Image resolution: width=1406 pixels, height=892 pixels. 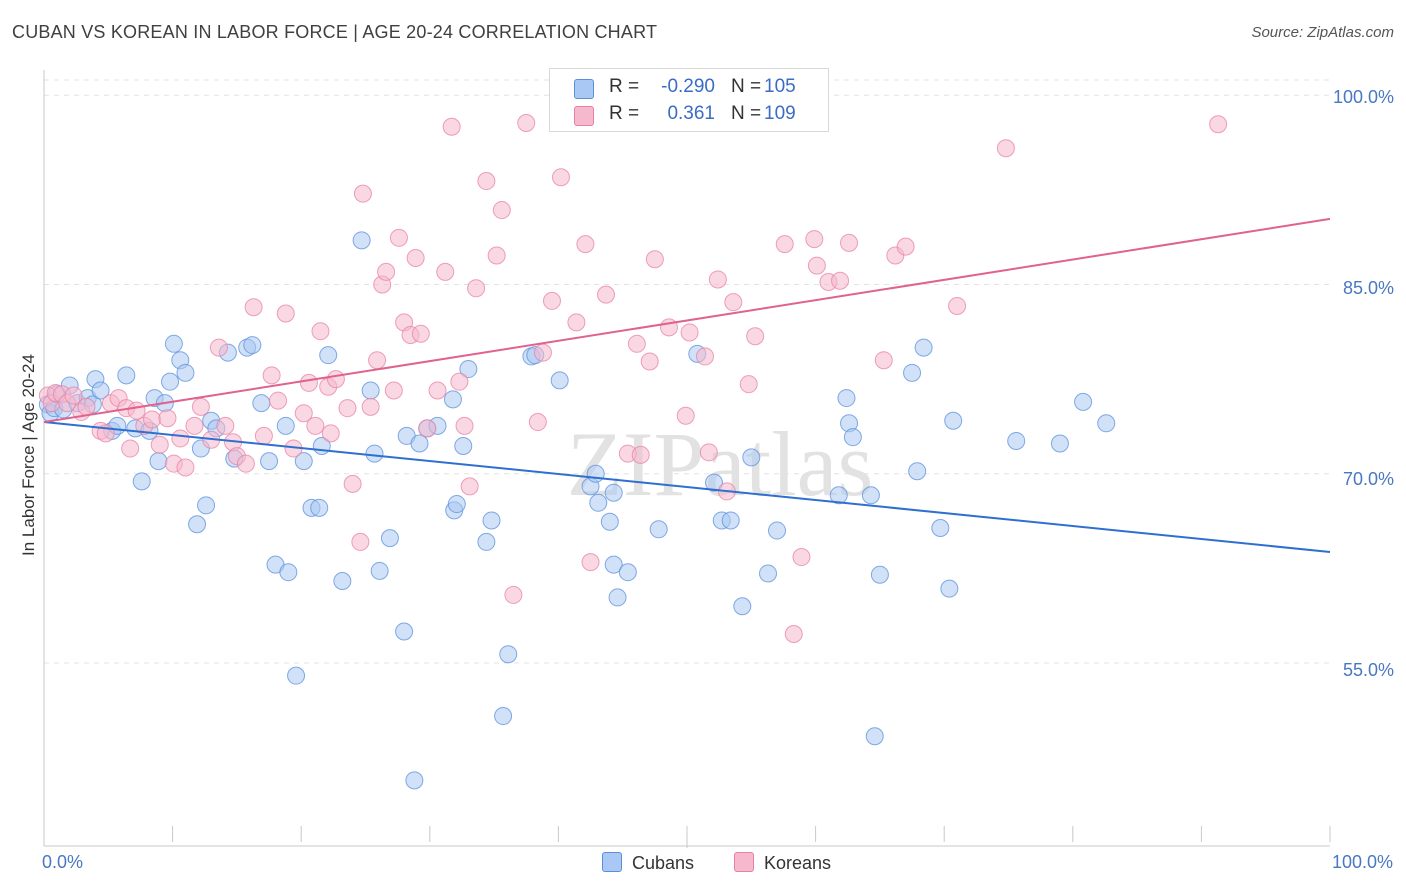 What do you see at coordinates (1368, 288) in the screenshot?
I see `y-tick-label-85: 85.0%` at bounding box center [1368, 288].